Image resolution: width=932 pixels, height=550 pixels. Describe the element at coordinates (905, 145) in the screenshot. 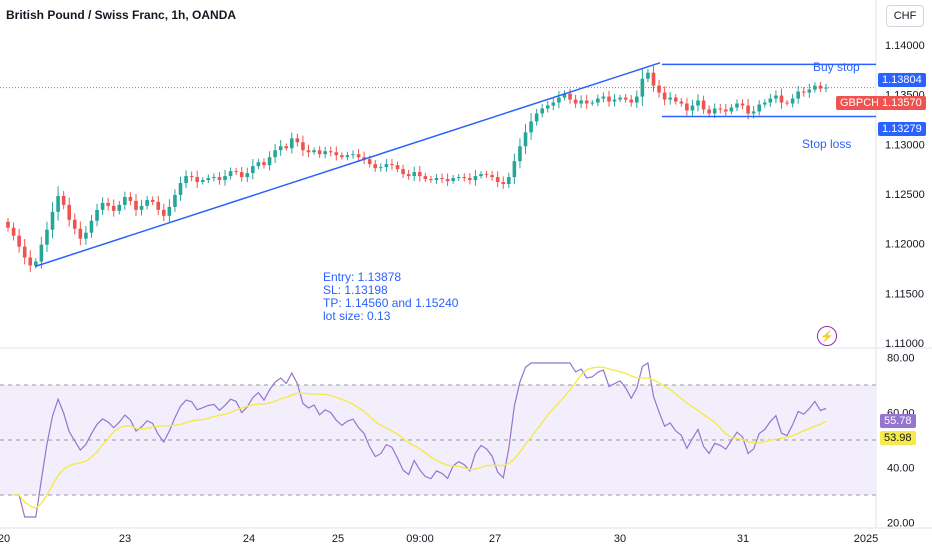

I see `price-tick-label-2: 1.13000` at that location.